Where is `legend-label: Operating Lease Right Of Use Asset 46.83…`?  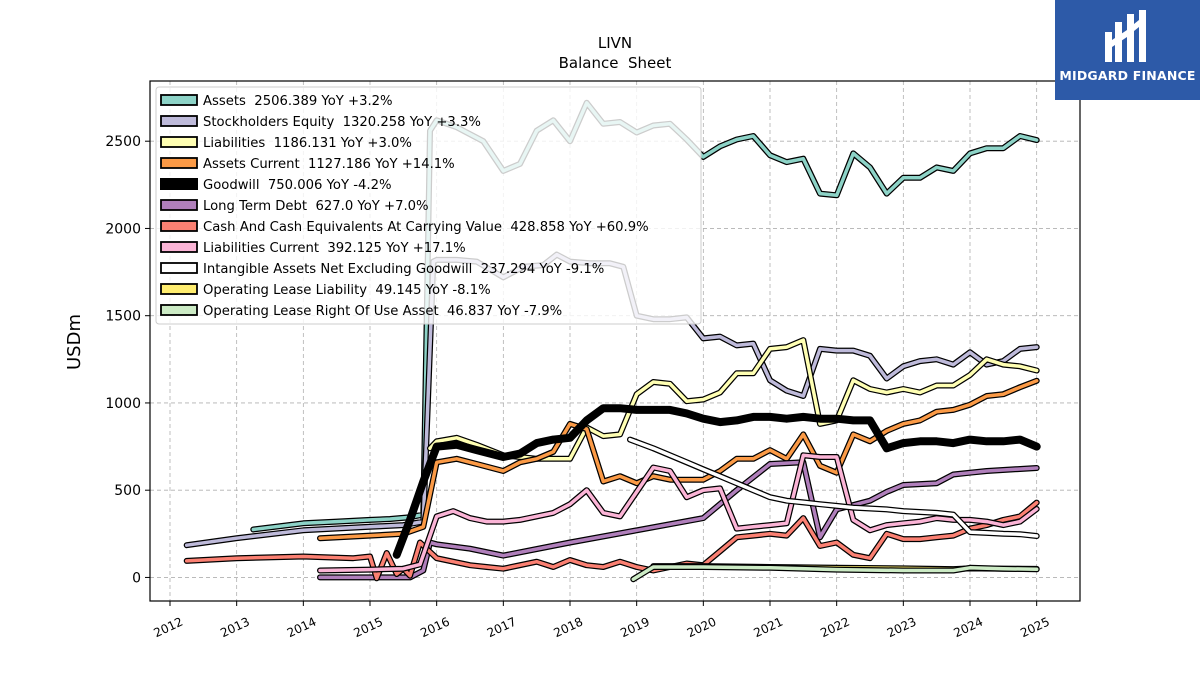
legend-label: Operating Lease Right Of Use Asset 46.83… is located at coordinates (382, 311).